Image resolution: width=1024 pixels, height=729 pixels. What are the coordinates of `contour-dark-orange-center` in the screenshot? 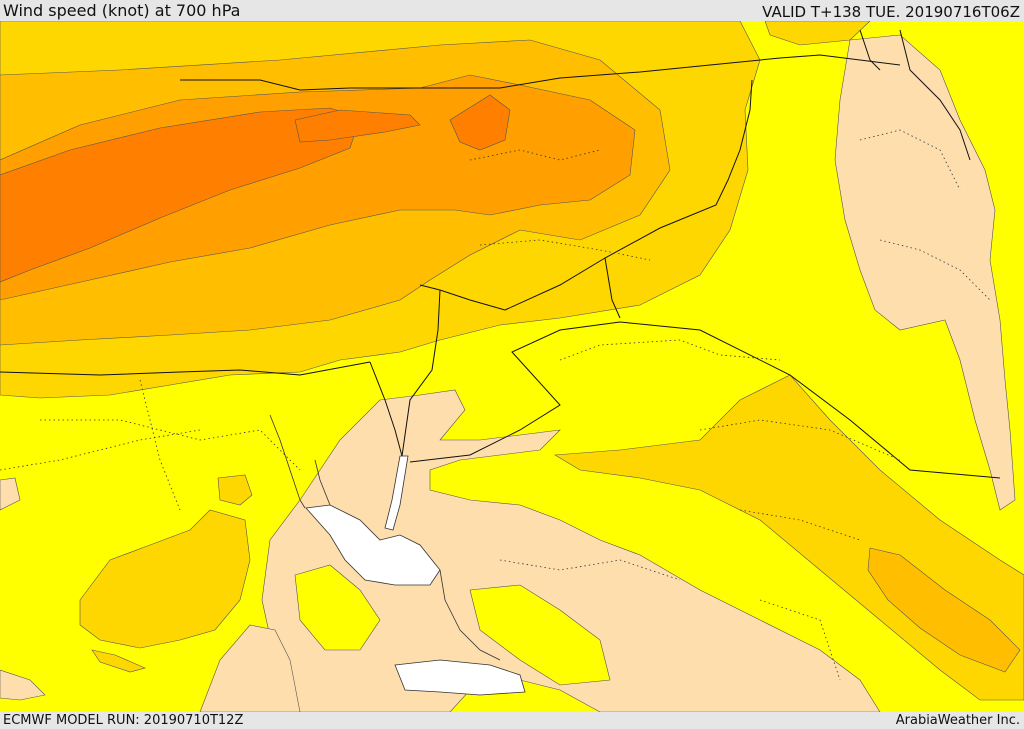 It's located at (357, 126).